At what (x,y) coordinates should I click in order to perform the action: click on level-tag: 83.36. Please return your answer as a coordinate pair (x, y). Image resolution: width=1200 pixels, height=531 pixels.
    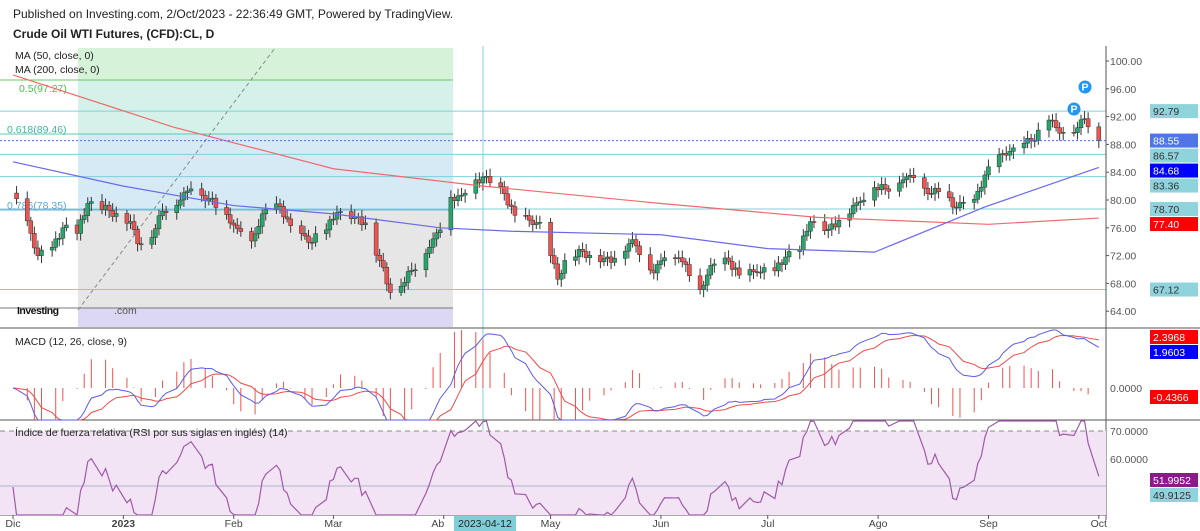
    Looking at the image, I should click on (1166, 187).